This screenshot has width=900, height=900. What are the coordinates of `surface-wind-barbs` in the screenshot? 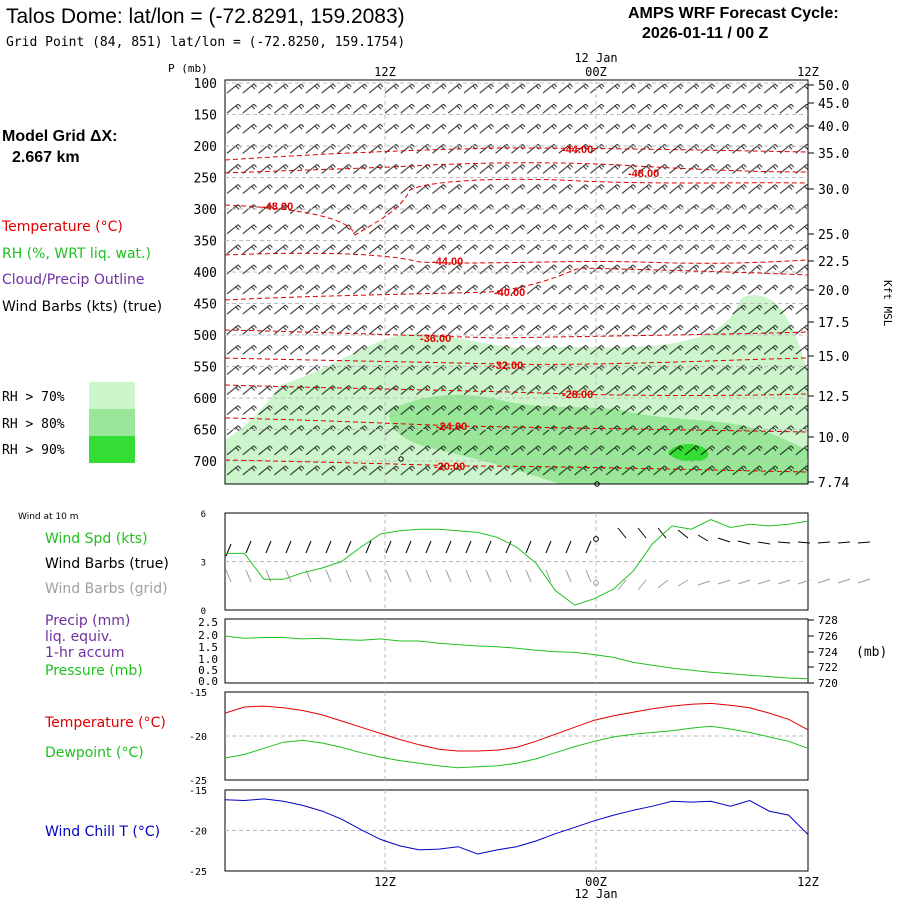 It's located at (548, 542).